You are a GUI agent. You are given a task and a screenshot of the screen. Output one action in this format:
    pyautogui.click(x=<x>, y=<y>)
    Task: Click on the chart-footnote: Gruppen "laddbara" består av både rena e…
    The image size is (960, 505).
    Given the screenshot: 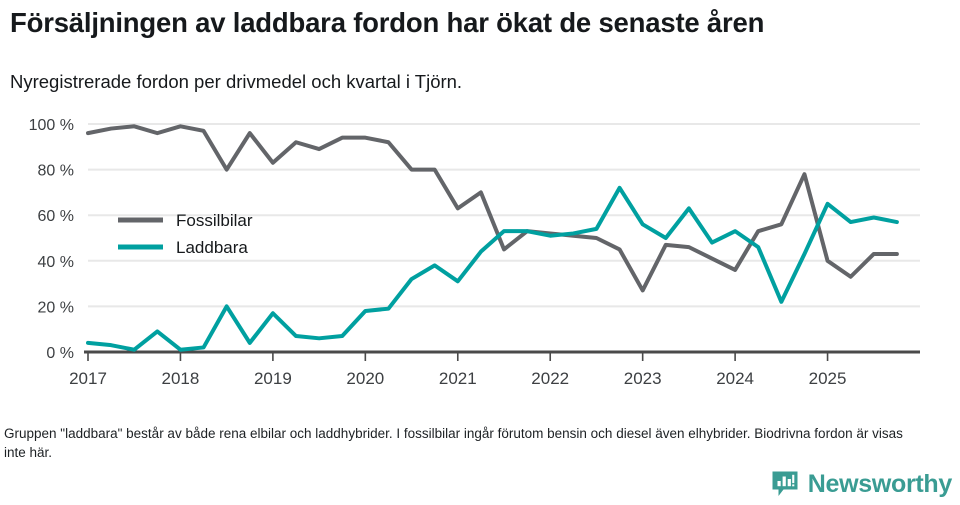 What is the action you would take?
    pyautogui.click(x=453, y=443)
    